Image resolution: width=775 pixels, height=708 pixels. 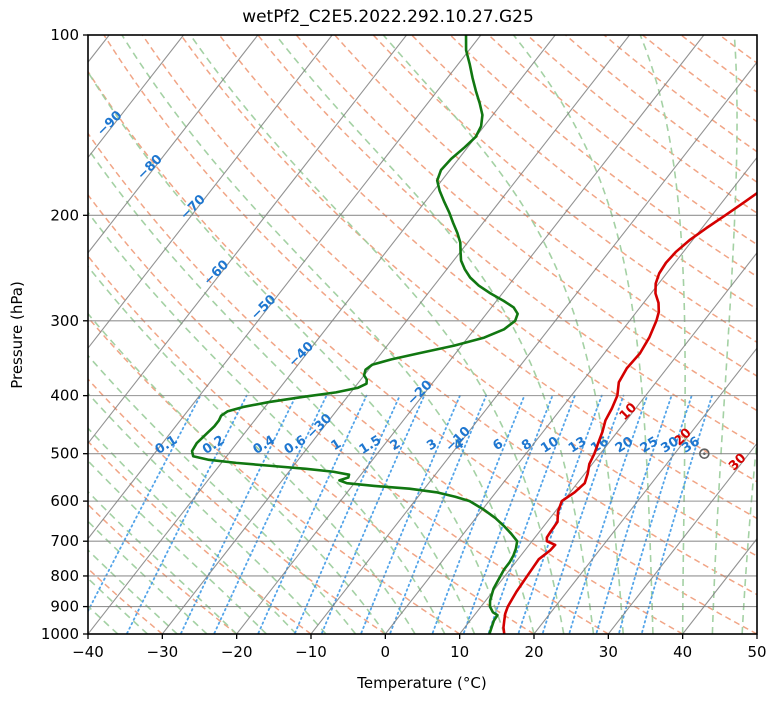 What do you see at coordinates (64, 35) in the screenshot?
I see `y-tick-label: 100` at bounding box center [64, 35].